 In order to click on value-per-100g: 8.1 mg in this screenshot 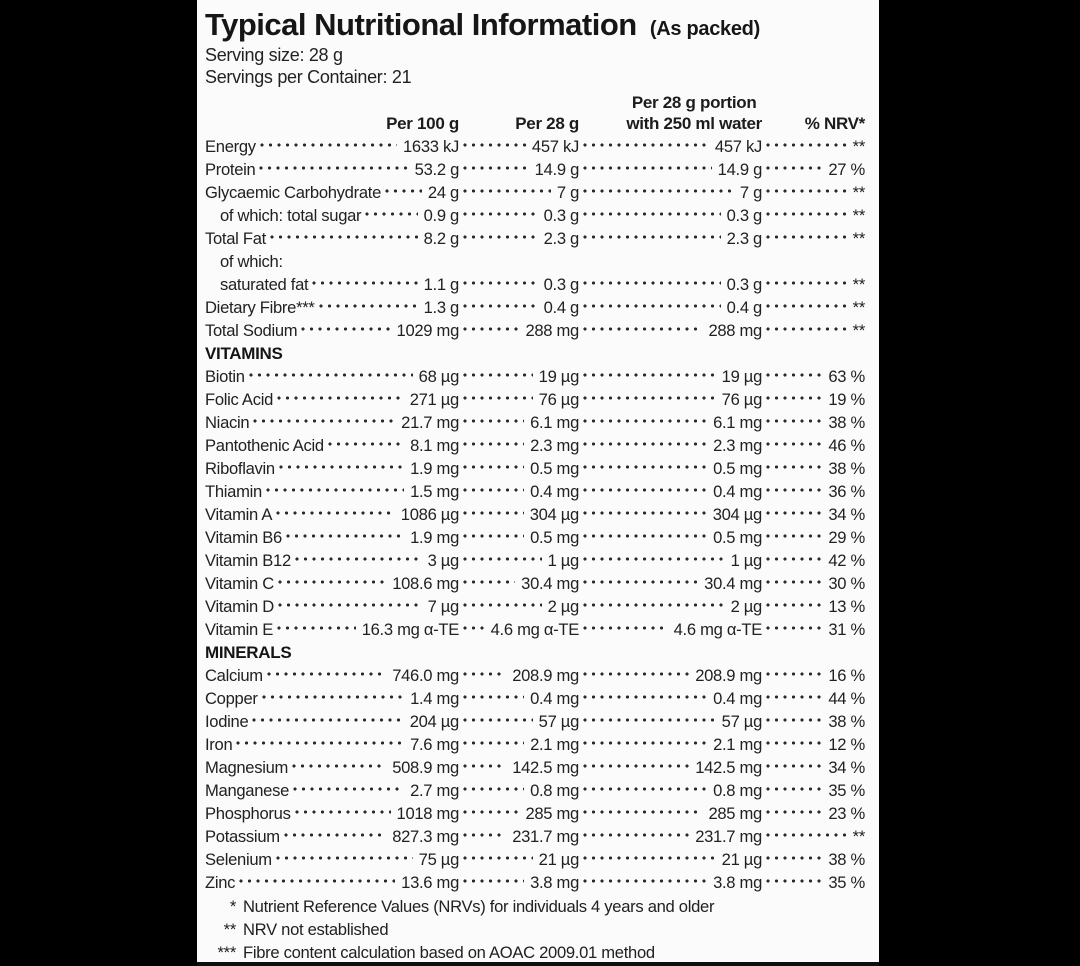, I will do `click(434, 445)`.